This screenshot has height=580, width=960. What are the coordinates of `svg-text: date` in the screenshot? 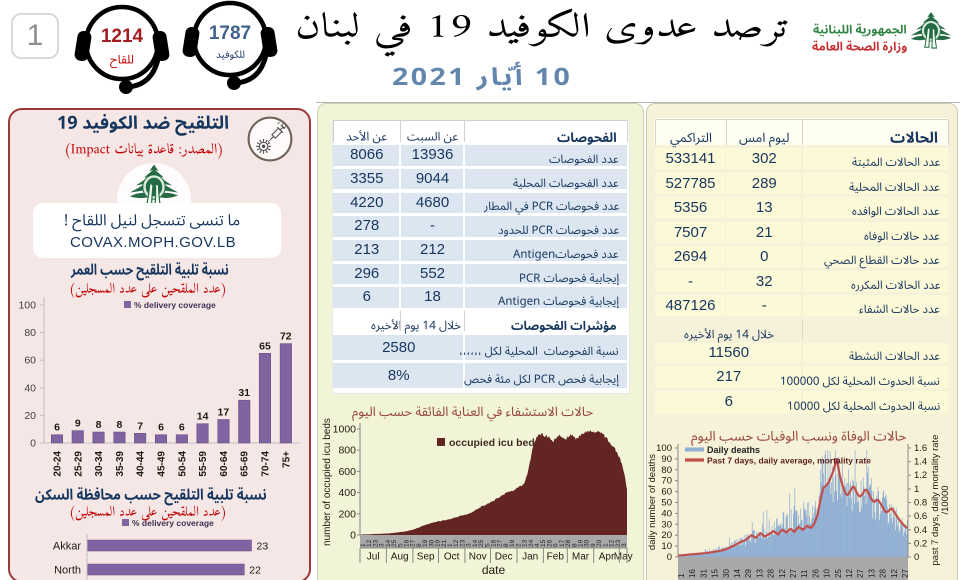 It's located at (494, 570).